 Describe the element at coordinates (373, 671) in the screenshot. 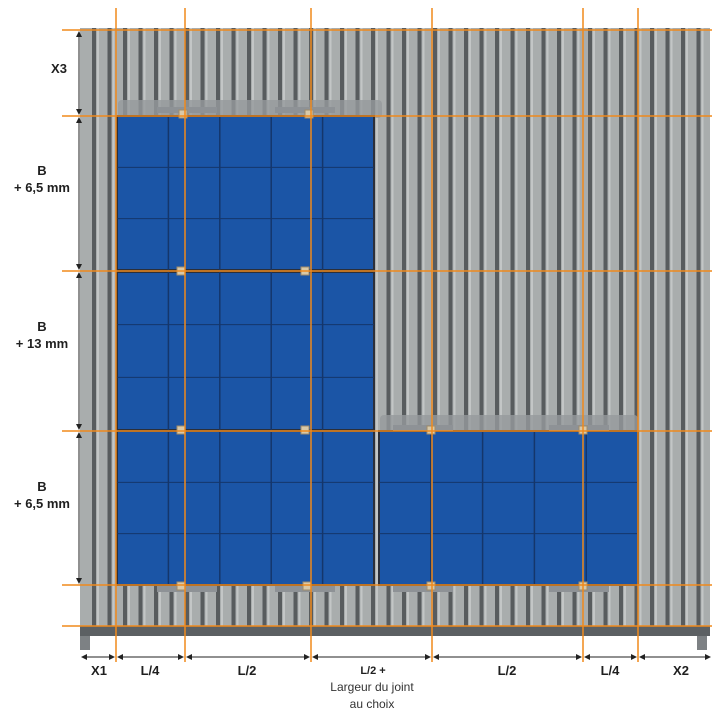

I see `label-l2-joint: L/2 +` at that location.